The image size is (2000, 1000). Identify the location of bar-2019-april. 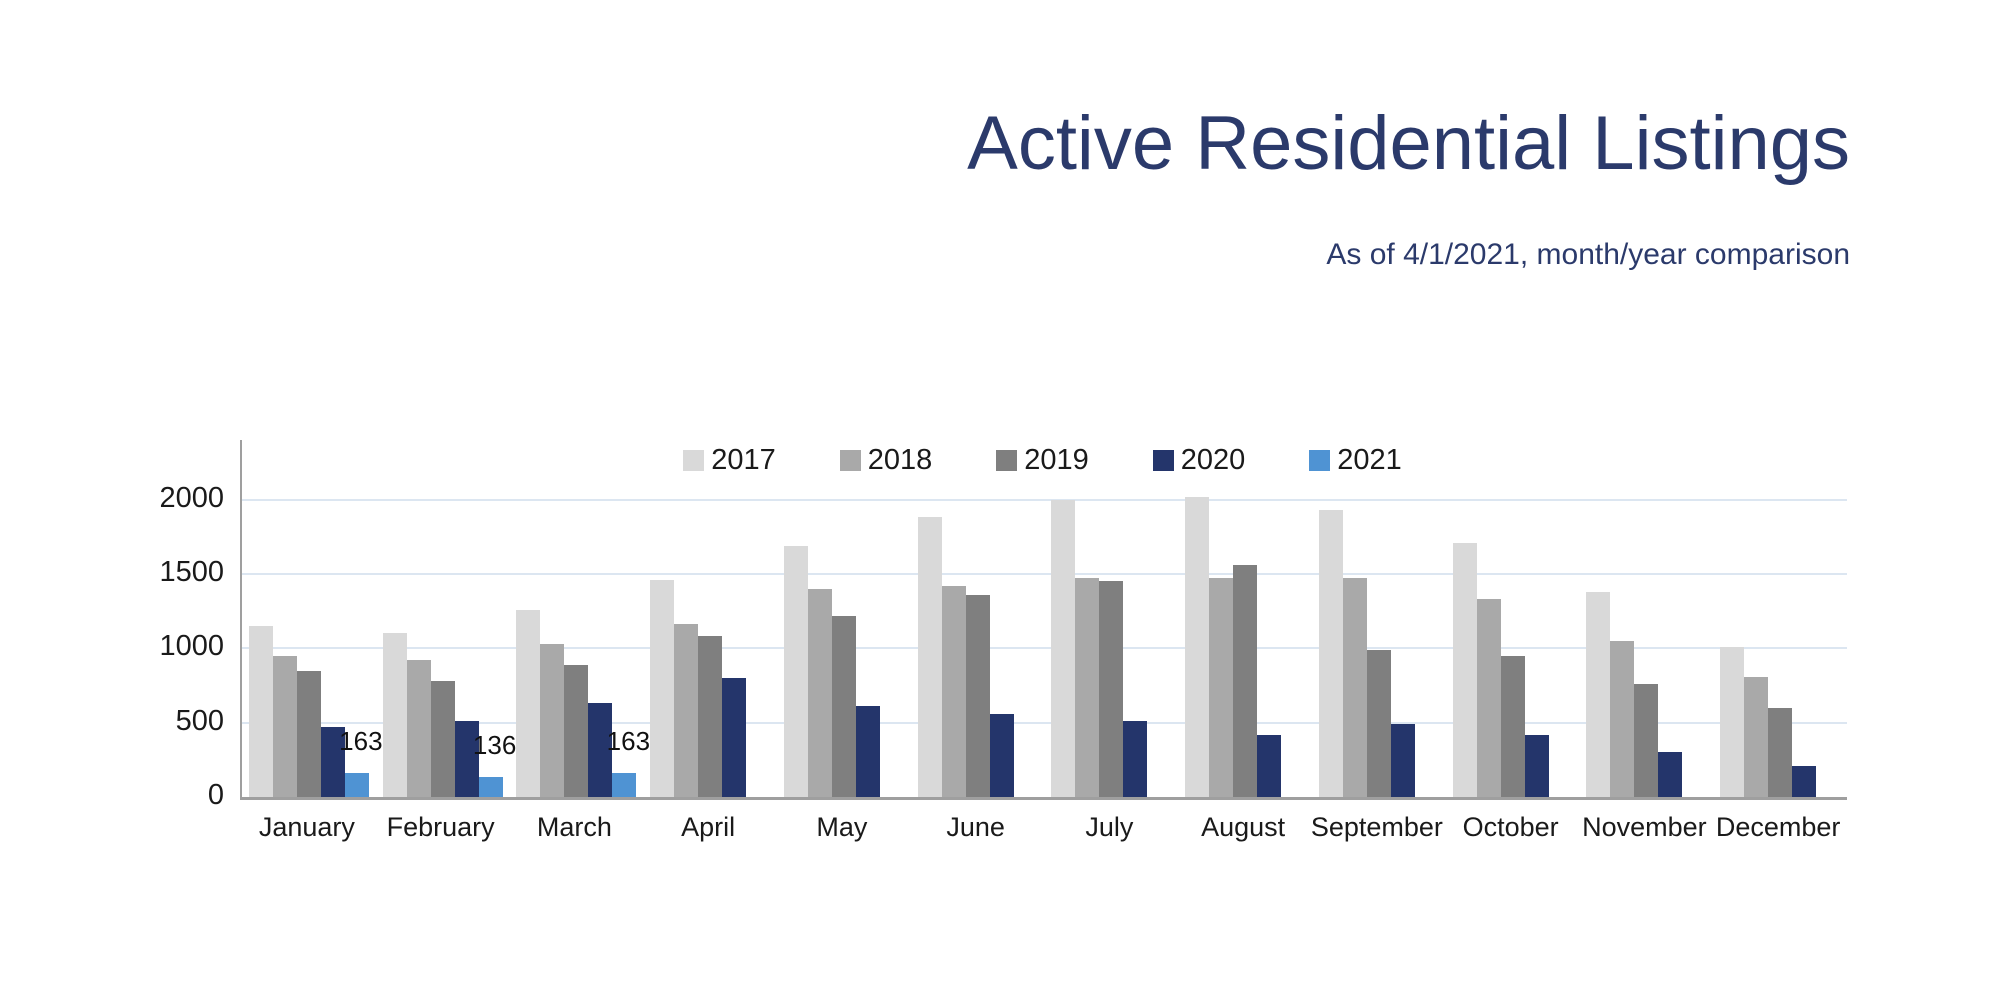
(710, 716).